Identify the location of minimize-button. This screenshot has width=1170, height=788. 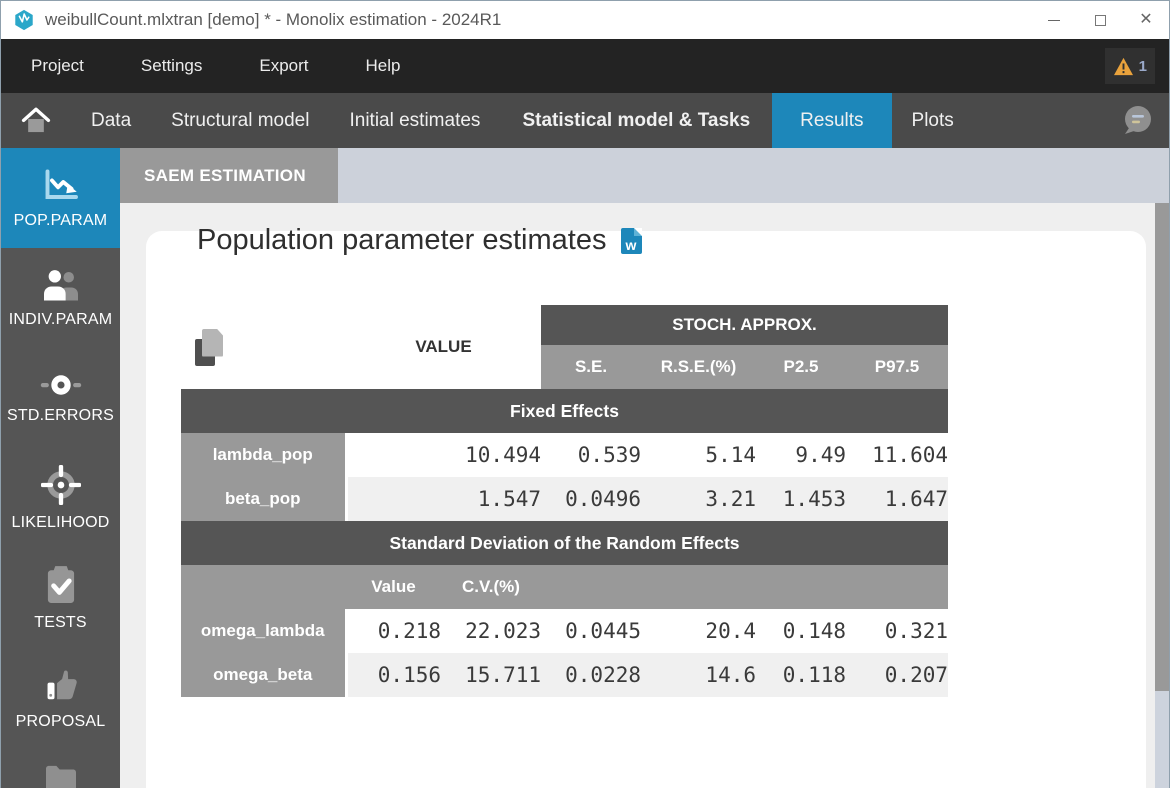
(1054, 20).